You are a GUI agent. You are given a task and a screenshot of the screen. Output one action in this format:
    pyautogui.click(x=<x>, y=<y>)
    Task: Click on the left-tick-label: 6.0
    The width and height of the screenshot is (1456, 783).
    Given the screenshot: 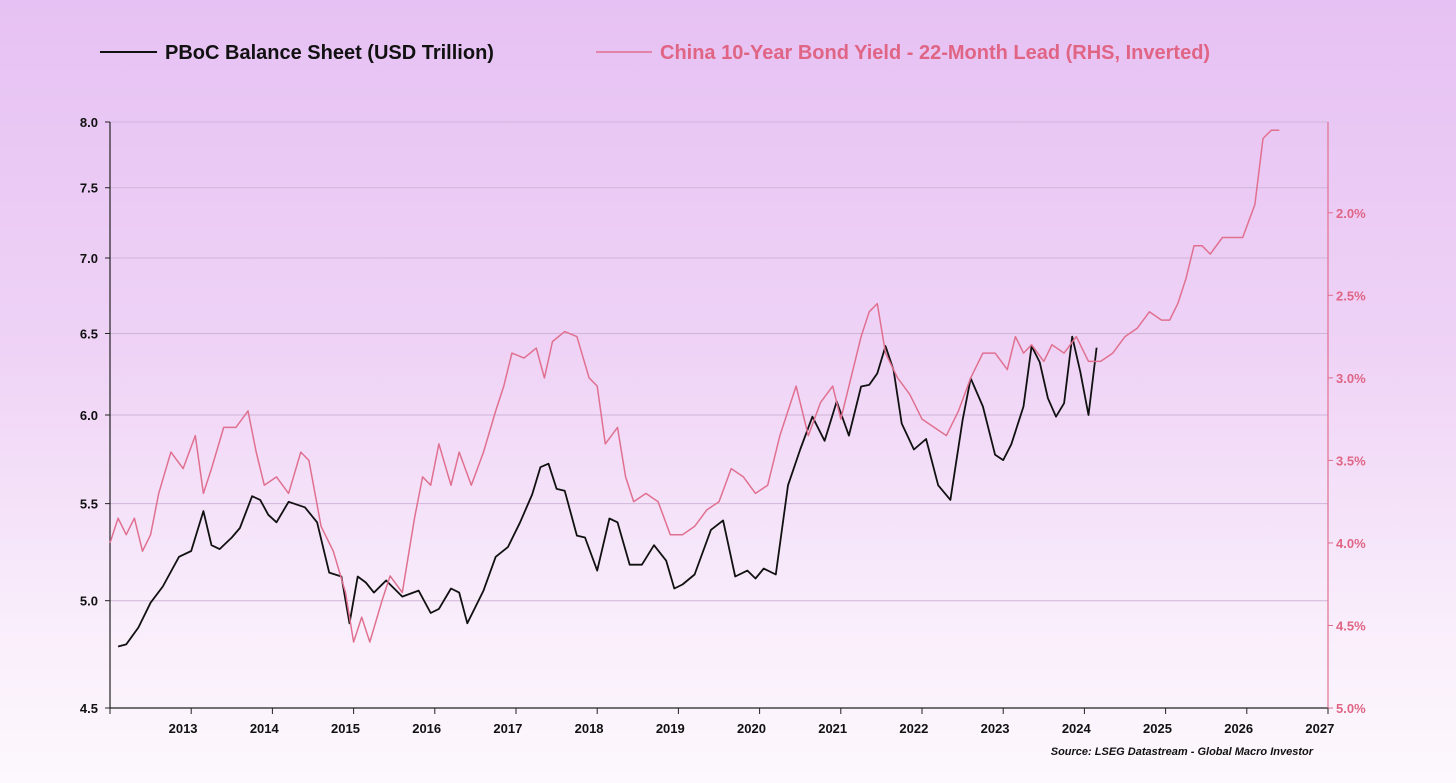 What is the action you would take?
    pyautogui.click(x=89, y=415)
    